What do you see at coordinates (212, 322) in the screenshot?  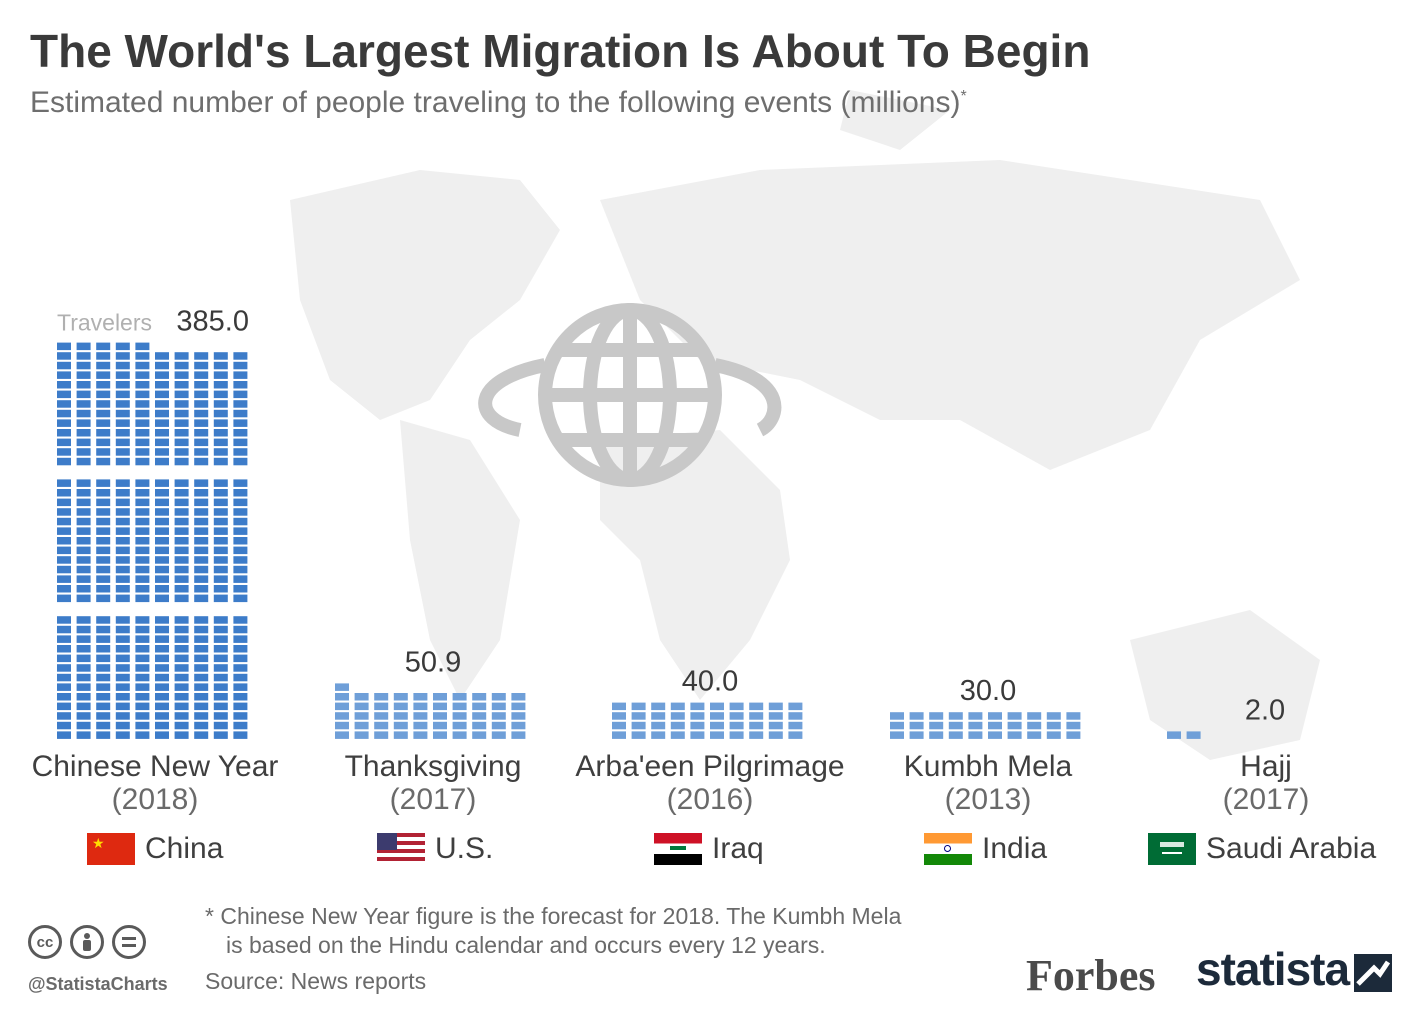 I see `value-label-0: 385.0` at bounding box center [212, 322].